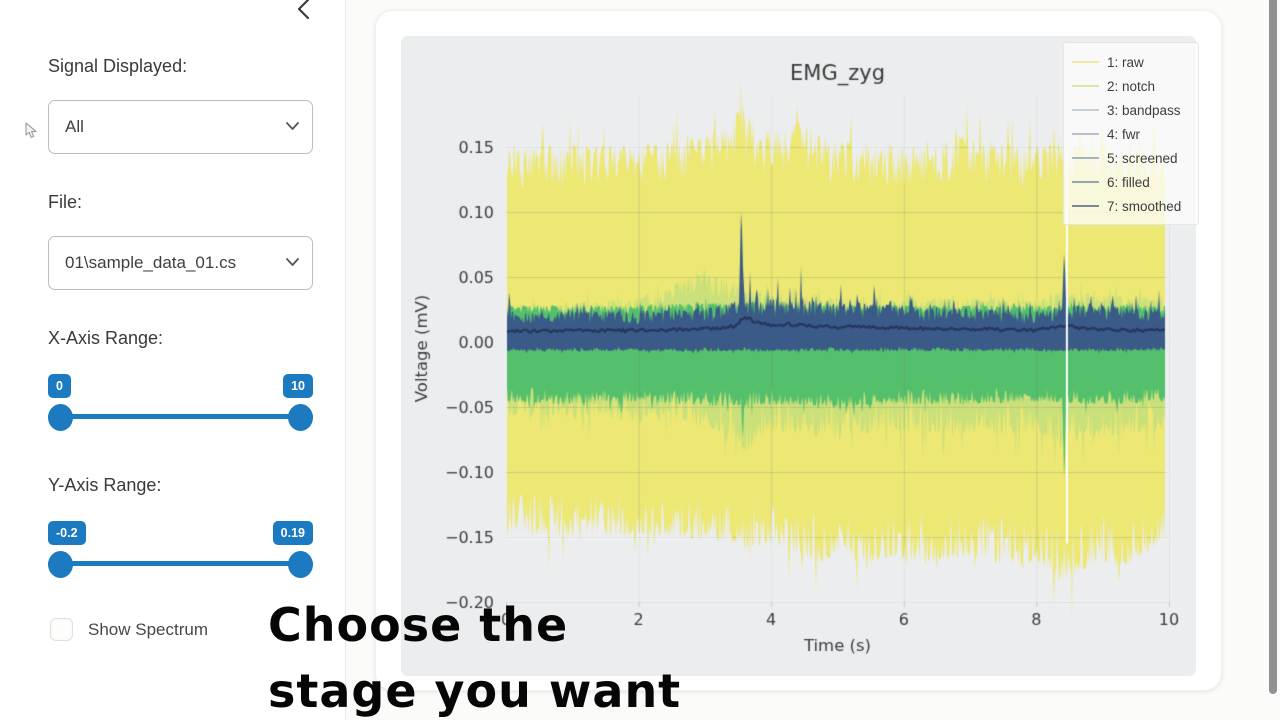  What do you see at coordinates (1144, 110) in the screenshot?
I see `legend-label: 3: bandpass` at bounding box center [1144, 110].